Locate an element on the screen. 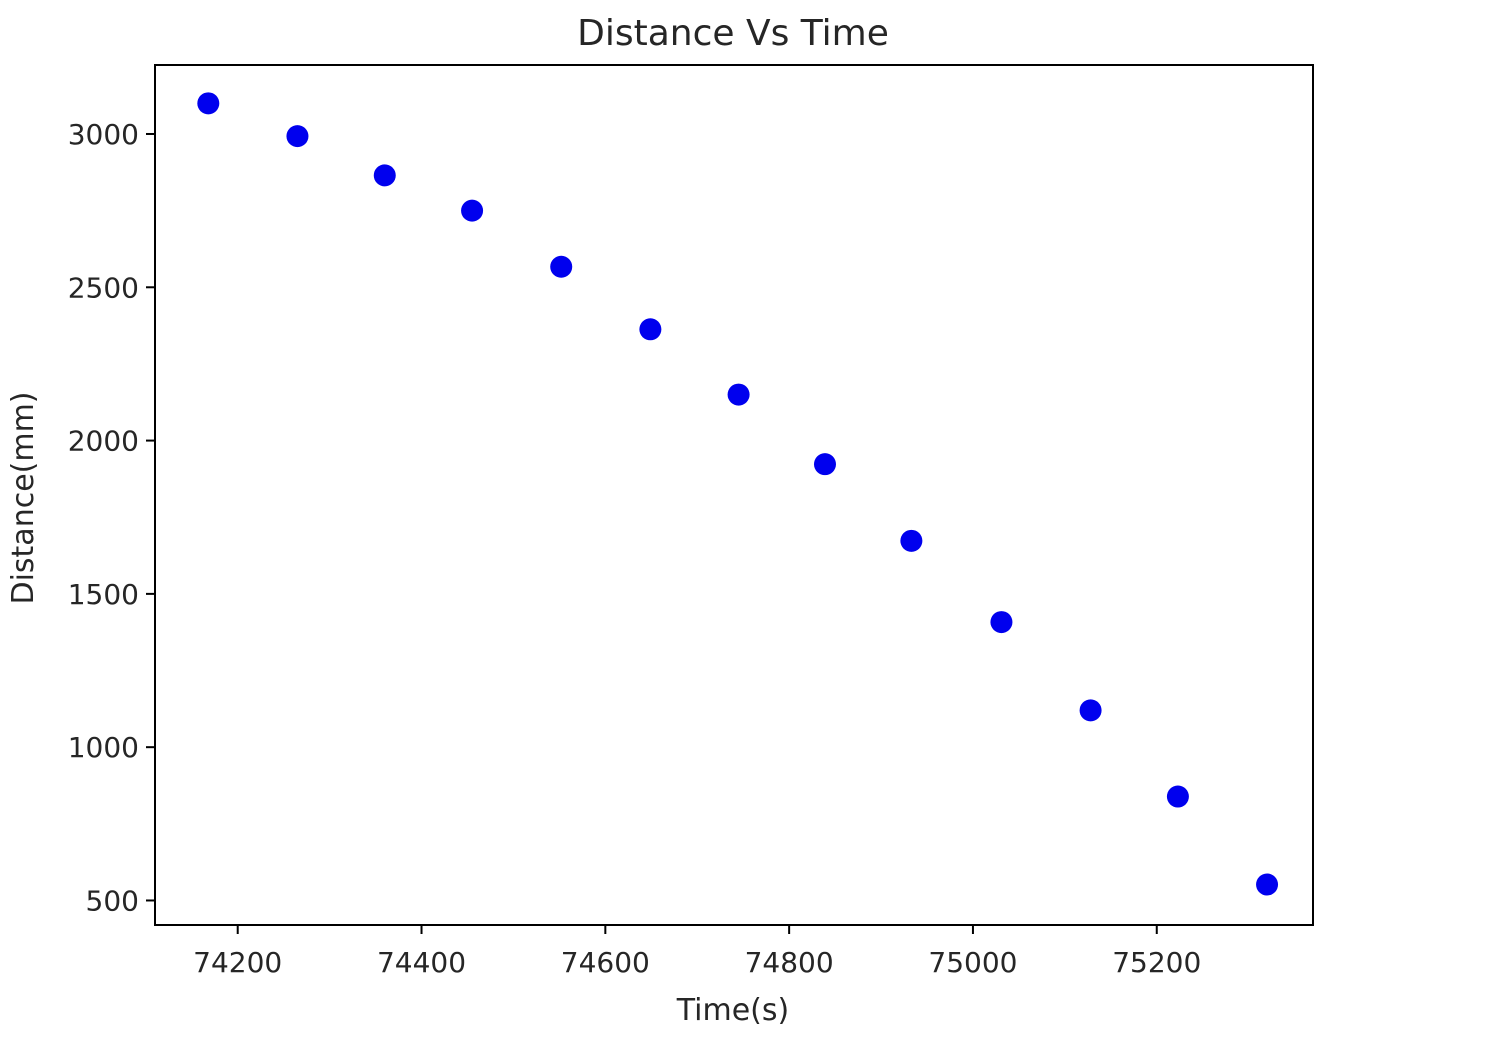 The height and width of the screenshot is (1044, 1492). y-tick-label: 2500 is located at coordinates (103, 287).